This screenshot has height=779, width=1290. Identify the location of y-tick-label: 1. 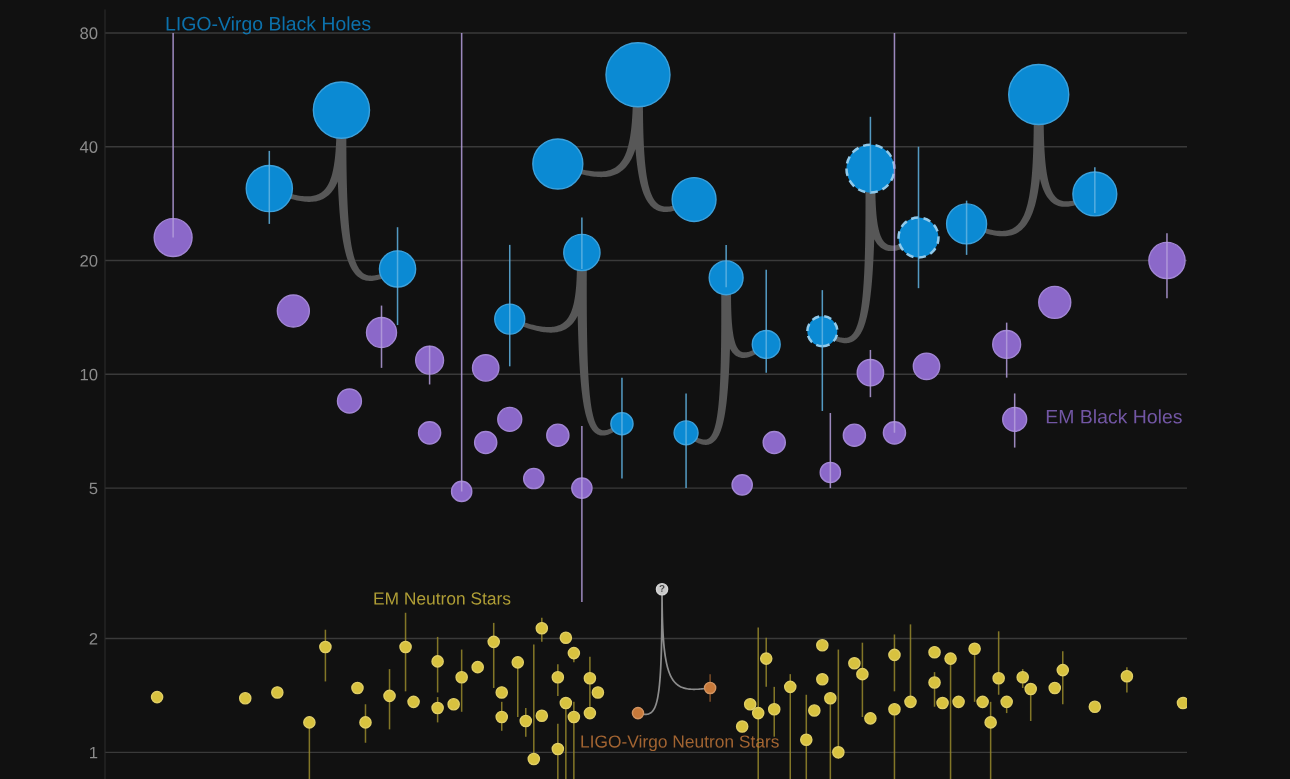
(94, 752).